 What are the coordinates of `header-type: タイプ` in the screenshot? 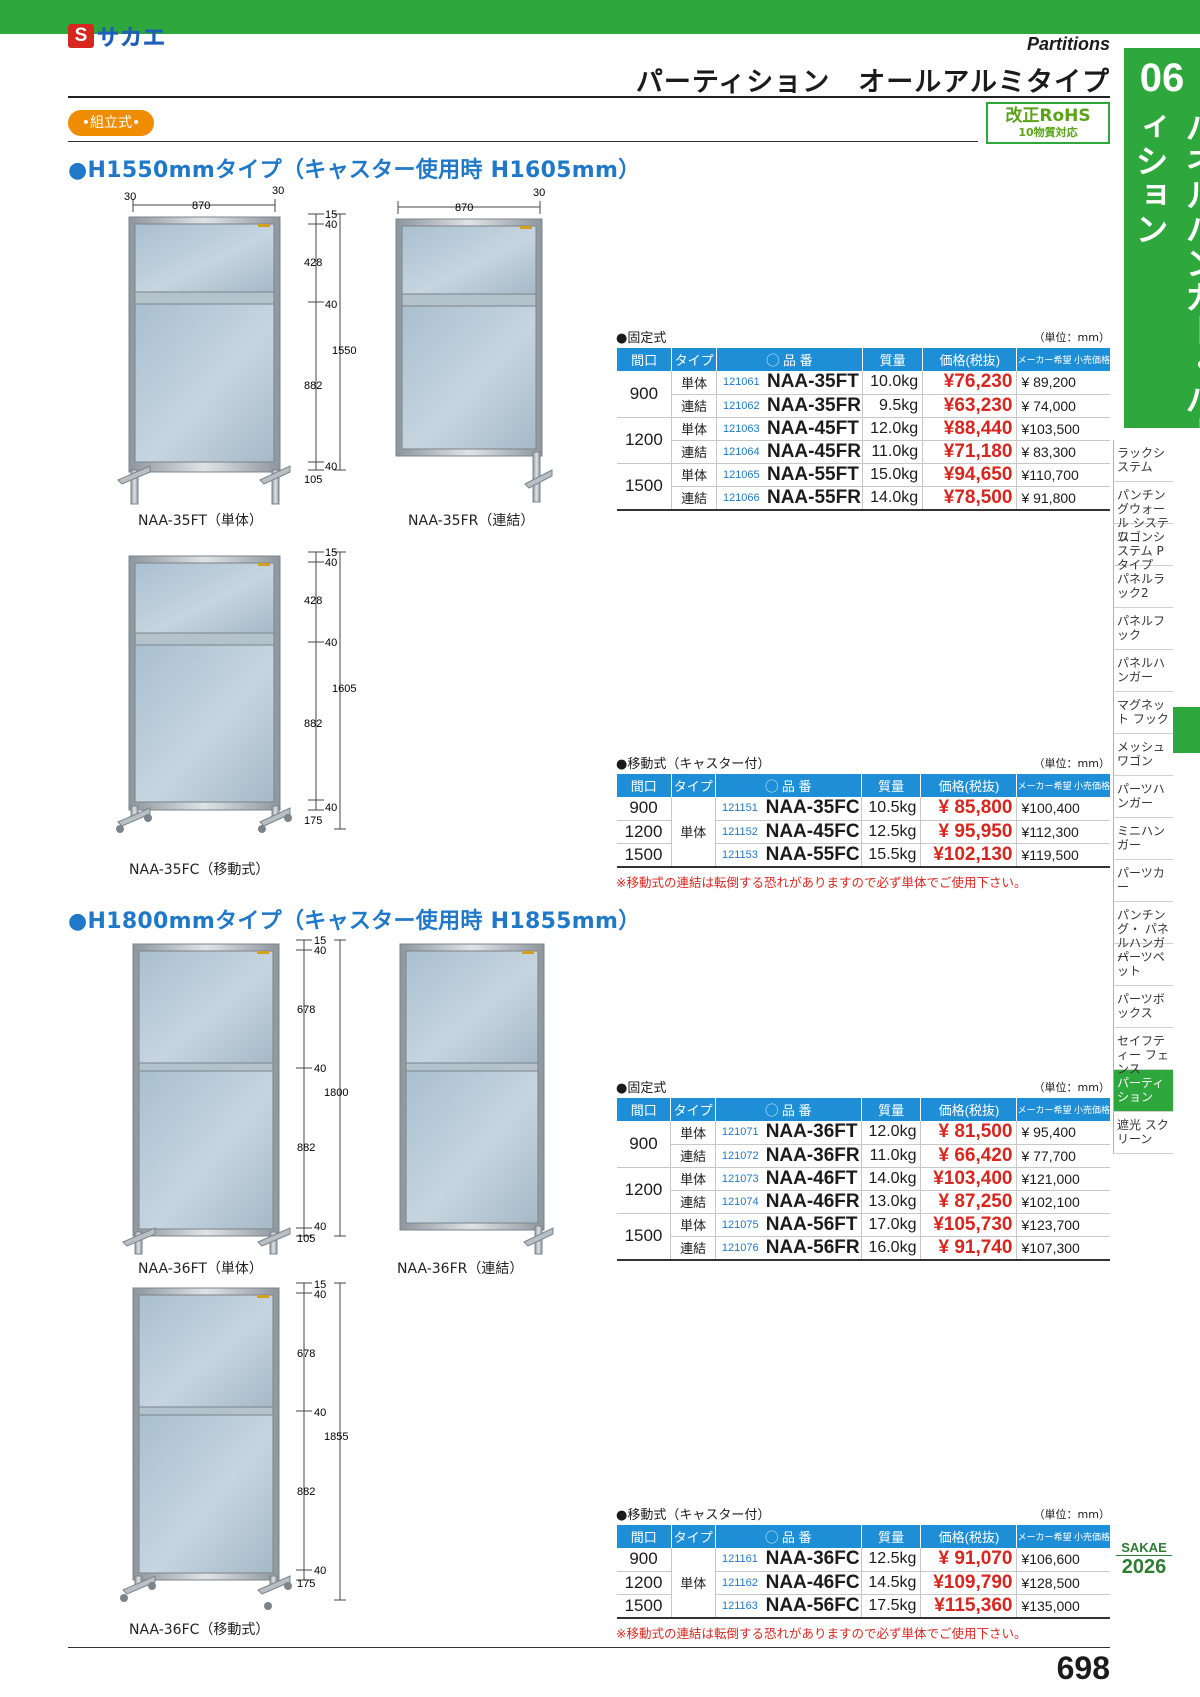 It's located at (693, 1536).